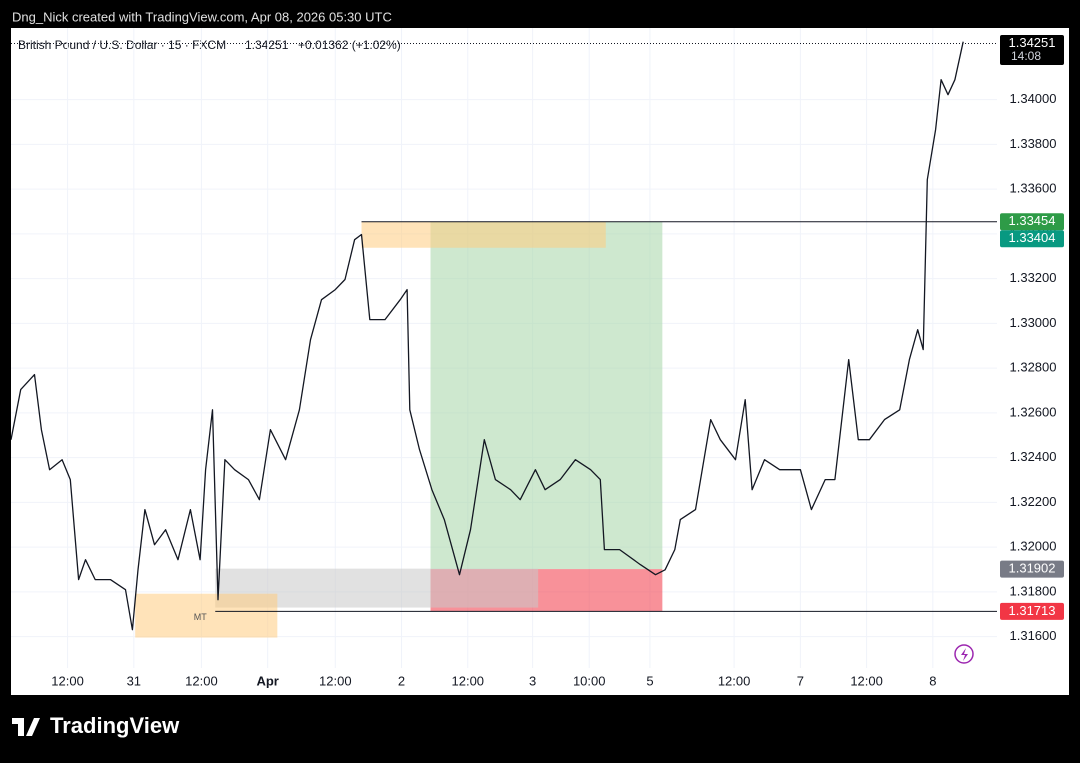  Describe the element at coordinates (134, 680) in the screenshot. I see `x-tick-label: 31` at that location.